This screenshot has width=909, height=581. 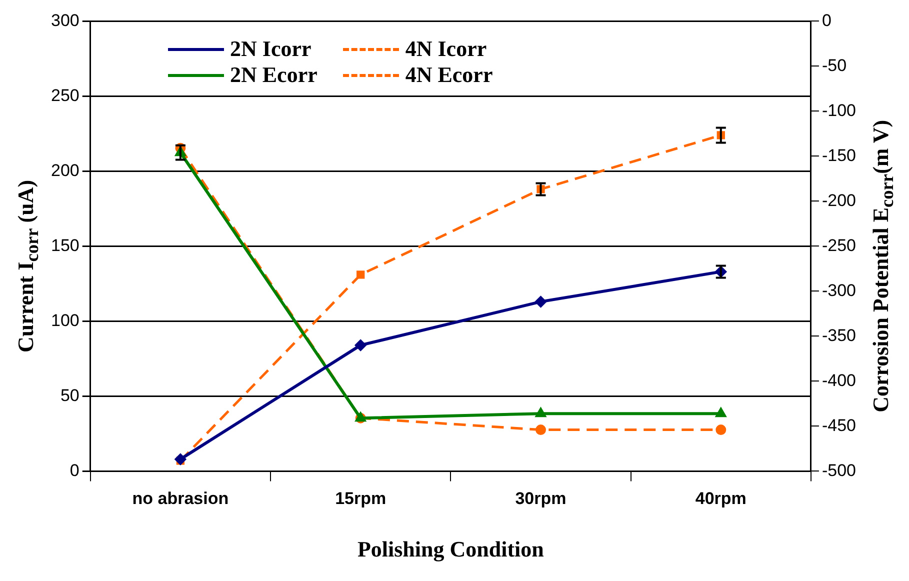 I want to click on x-tick-label: 30rpm, so click(x=540, y=498).